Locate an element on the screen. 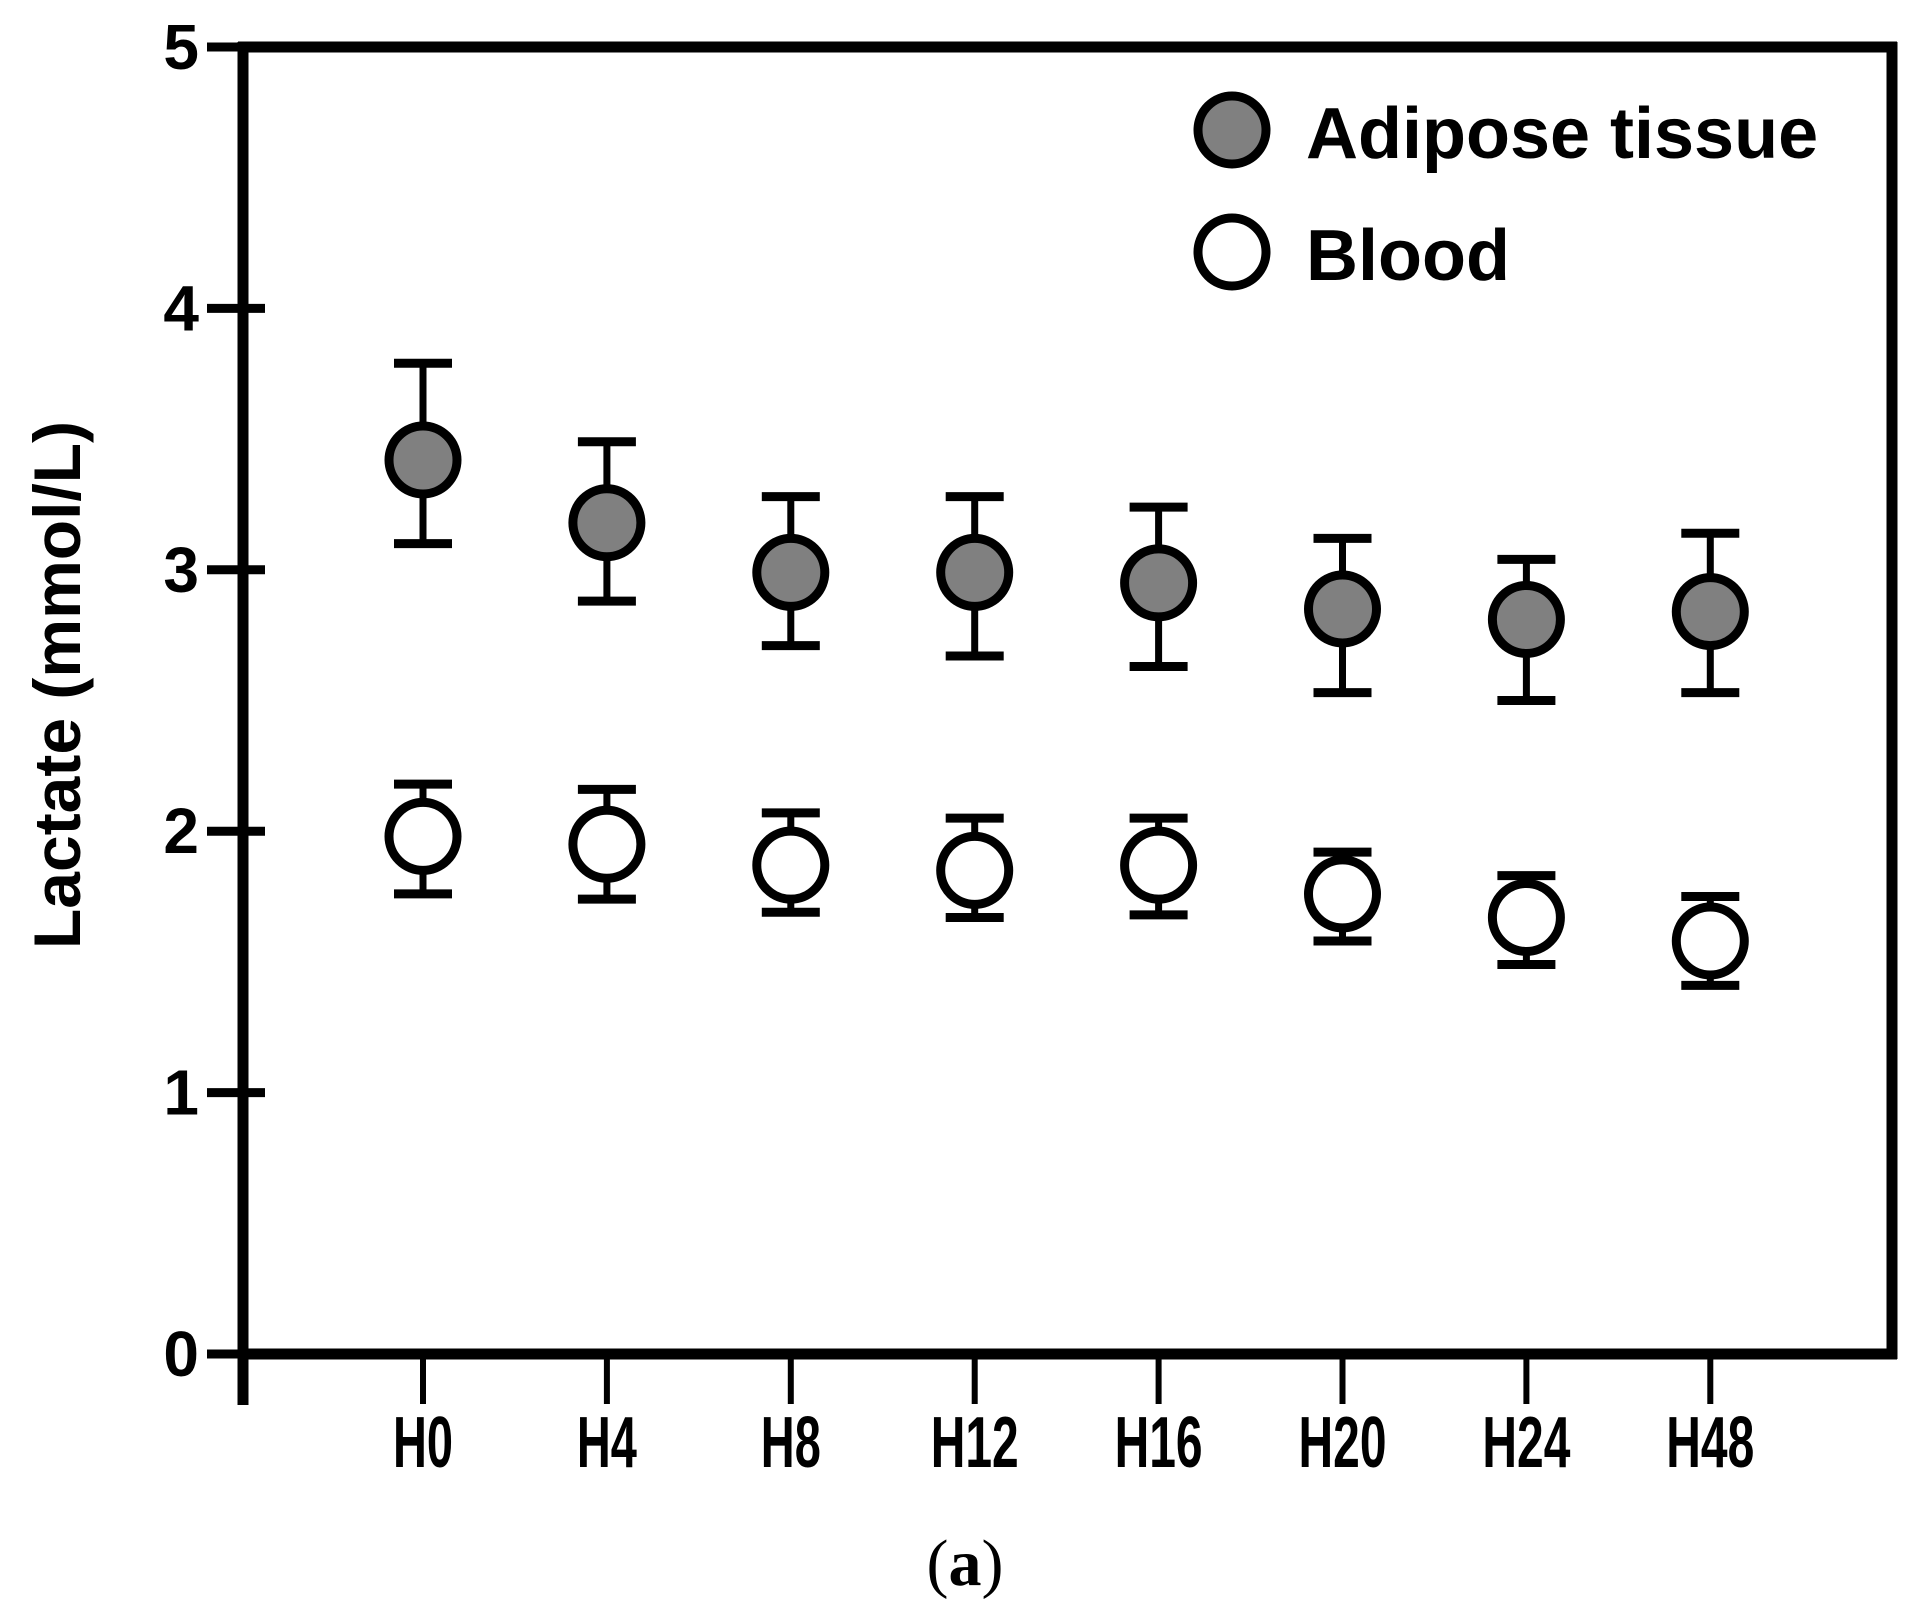  caption-close-paren: ) is located at coordinates (993, 1563).